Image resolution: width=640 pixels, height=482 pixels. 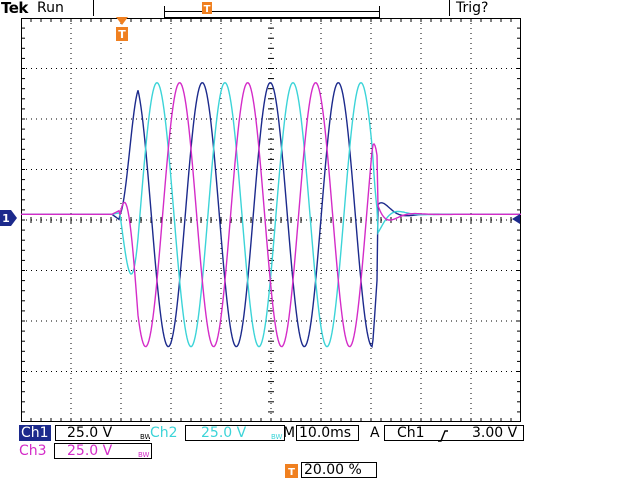 What do you see at coordinates (495, 433) in the screenshot?
I see `trigger-level: 3.00 V` at bounding box center [495, 433].